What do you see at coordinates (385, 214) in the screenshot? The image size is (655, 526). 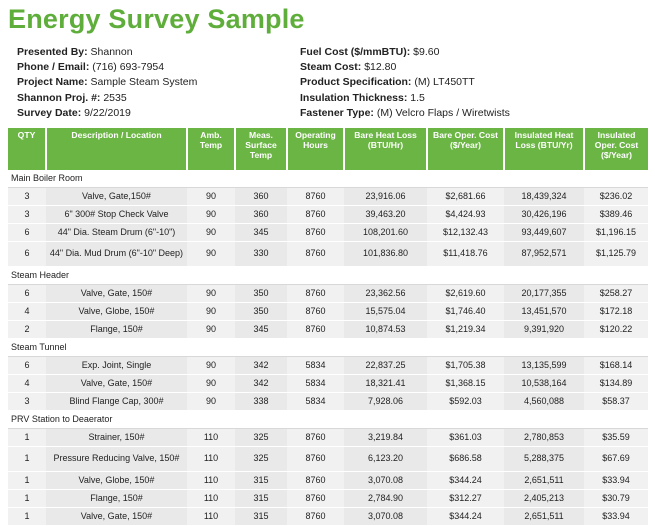 I see `table-cell: 39,463.20` at bounding box center [385, 214].